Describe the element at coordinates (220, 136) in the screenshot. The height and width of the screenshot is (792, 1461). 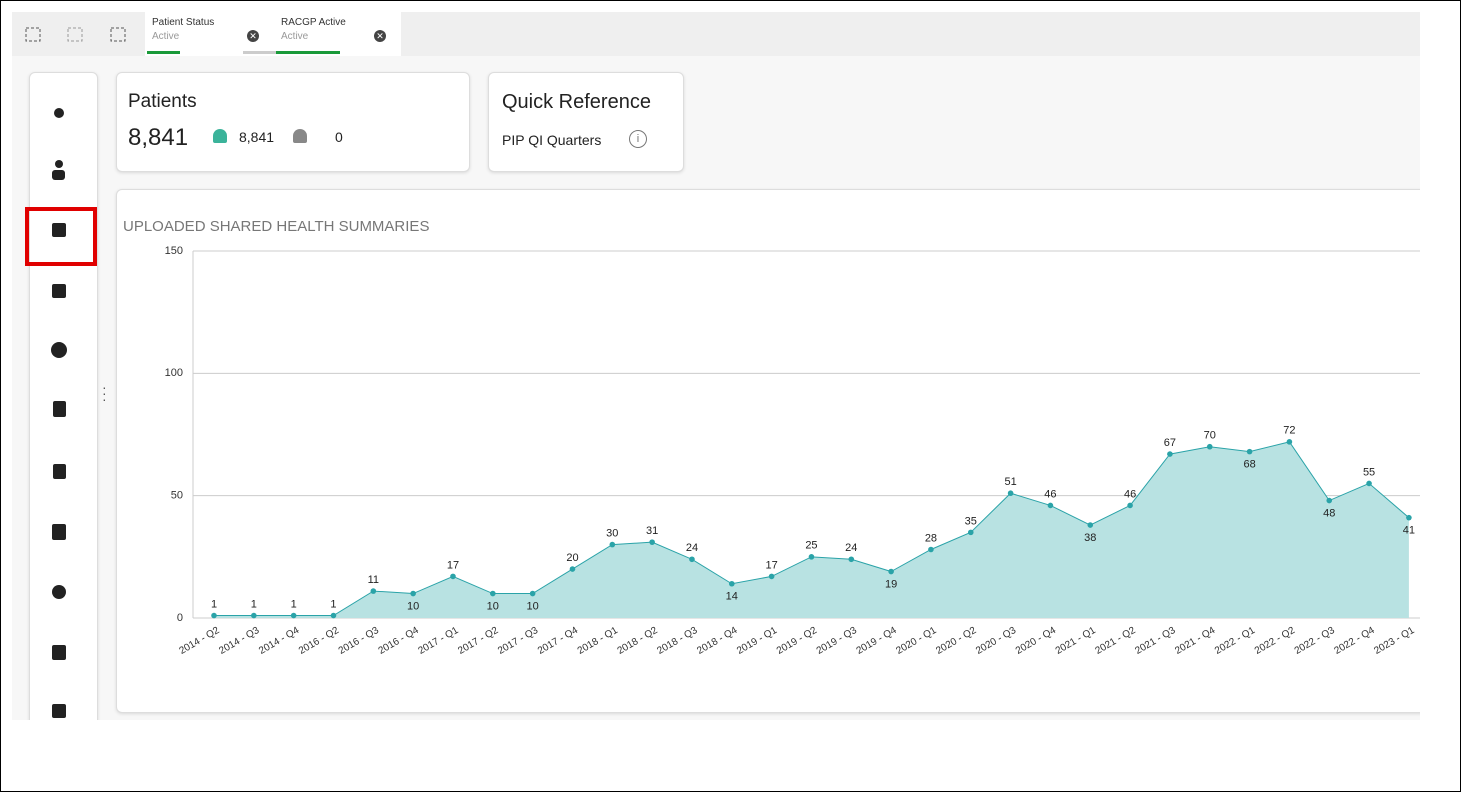
I see `active-icon` at that location.